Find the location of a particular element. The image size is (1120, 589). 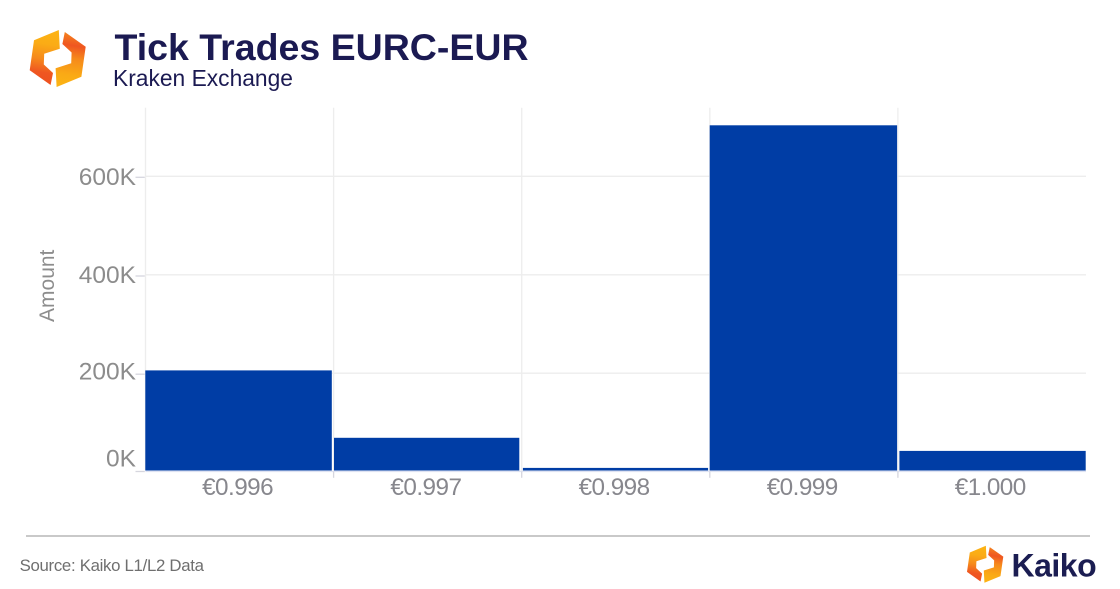

svg-text: €0.996 is located at coordinates (237, 487).